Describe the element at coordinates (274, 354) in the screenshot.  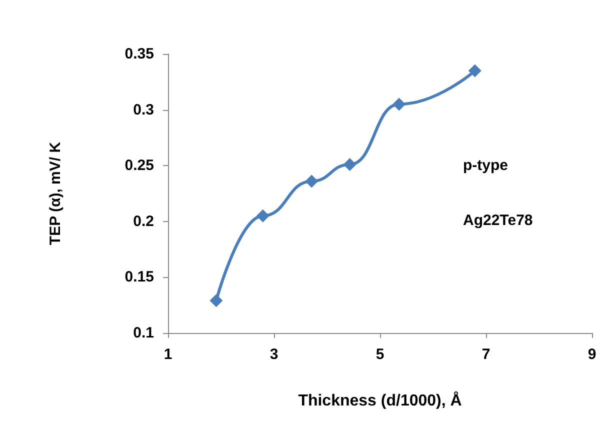
I see `x-tick-label: 3` at that location.